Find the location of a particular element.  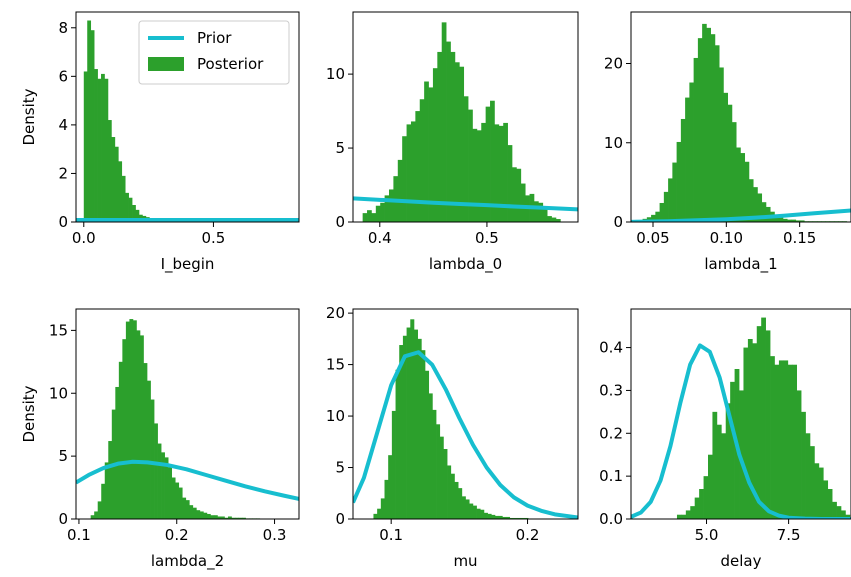

y-tick-label: 20 is located at coordinates (335, 313).